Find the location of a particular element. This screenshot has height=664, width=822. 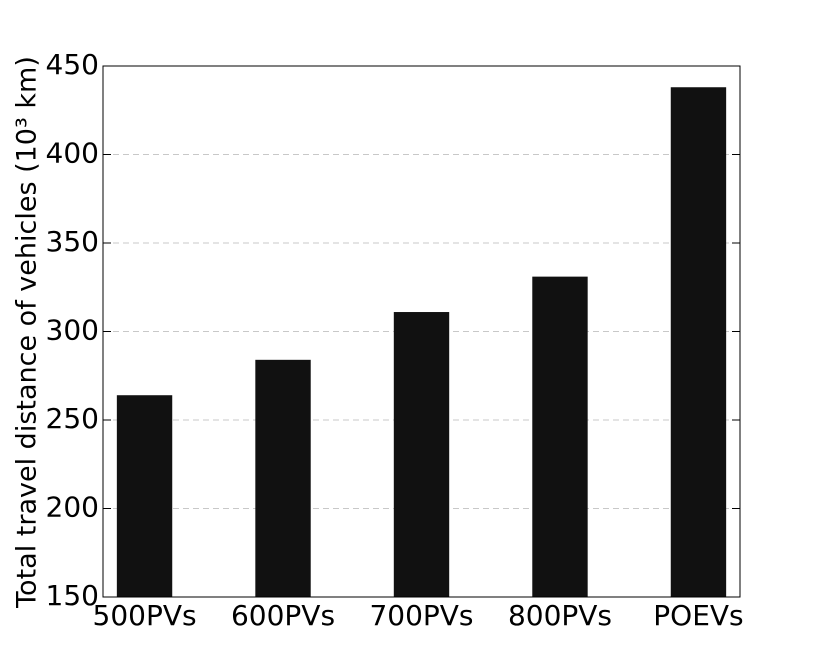

x-tick-label: 500PVs is located at coordinates (145, 615).